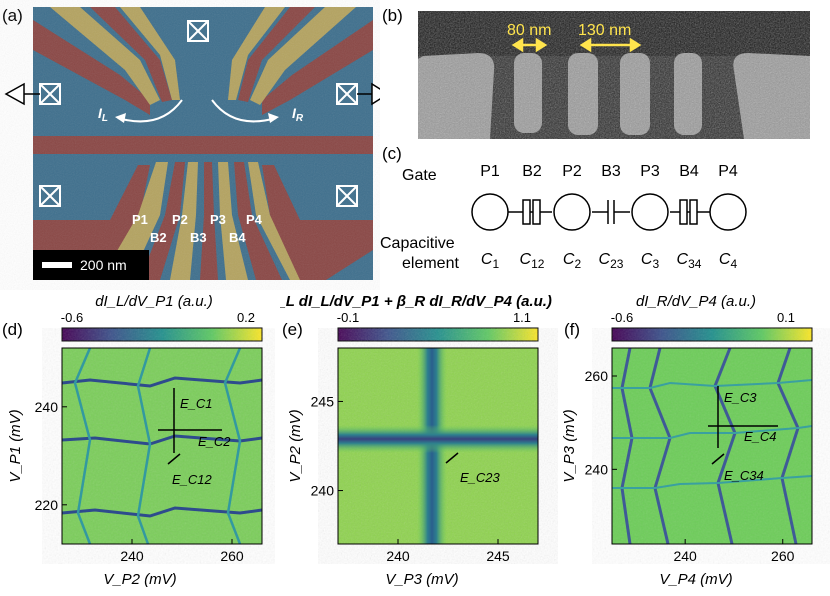 The width and height of the screenshot is (830, 596). What do you see at coordinates (12, 329) in the screenshot?
I see `panel-label-d: (d)` at bounding box center [12, 329].